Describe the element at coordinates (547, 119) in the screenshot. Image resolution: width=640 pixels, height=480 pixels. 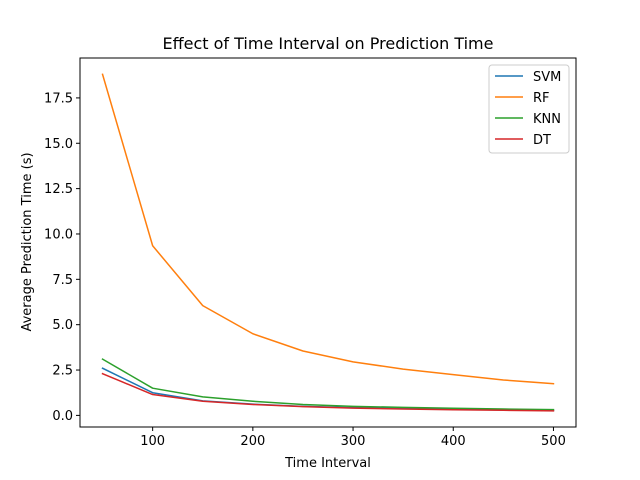
I see `legend-label-knn: KNN` at that location.